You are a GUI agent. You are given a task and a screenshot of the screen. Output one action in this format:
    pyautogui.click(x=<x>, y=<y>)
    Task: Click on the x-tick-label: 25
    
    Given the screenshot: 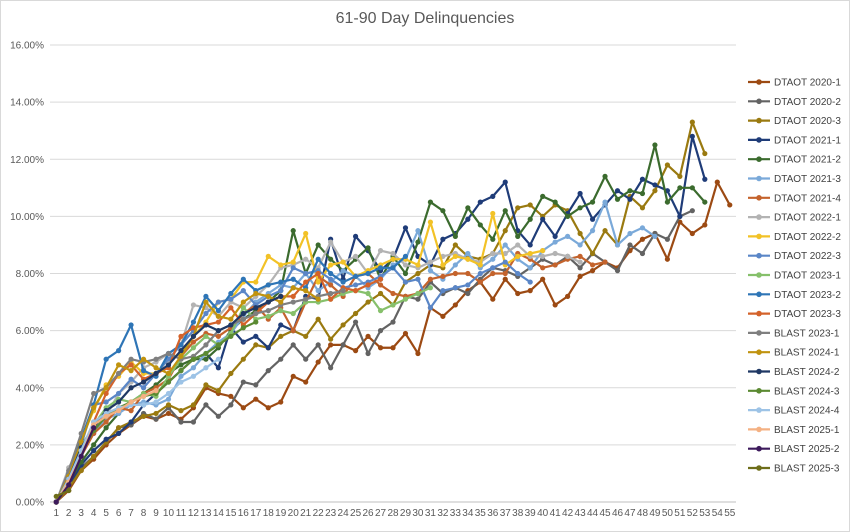 What is the action you would take?
    pyautogui.click(x=356, y=513)
    